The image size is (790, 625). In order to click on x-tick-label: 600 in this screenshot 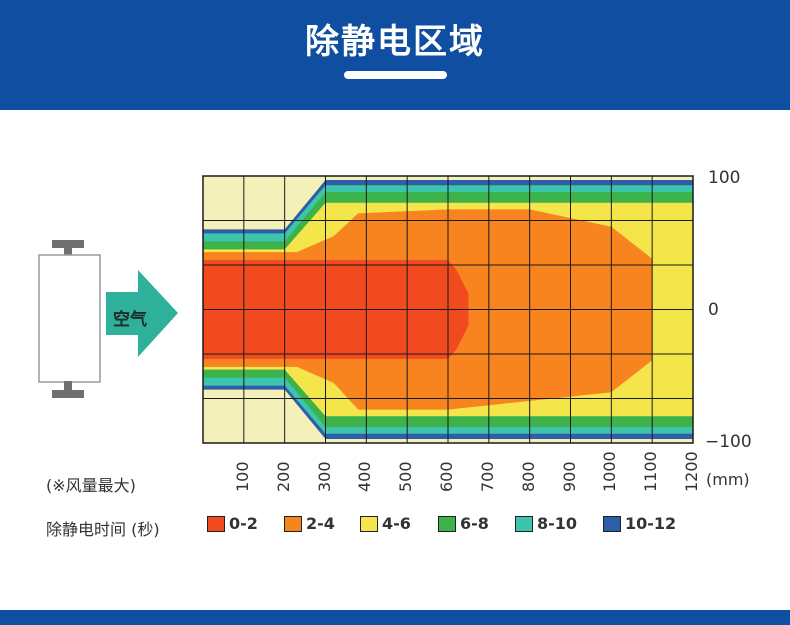, I will do `click(446, 476)`.